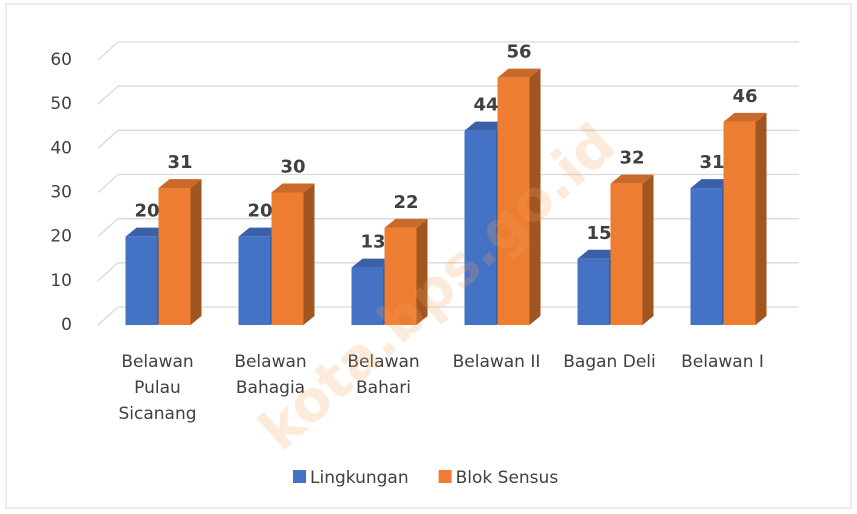  Describe the element at coordinates (61, 104) in the screenshot. I see `y-tick-label: 50` at that location.